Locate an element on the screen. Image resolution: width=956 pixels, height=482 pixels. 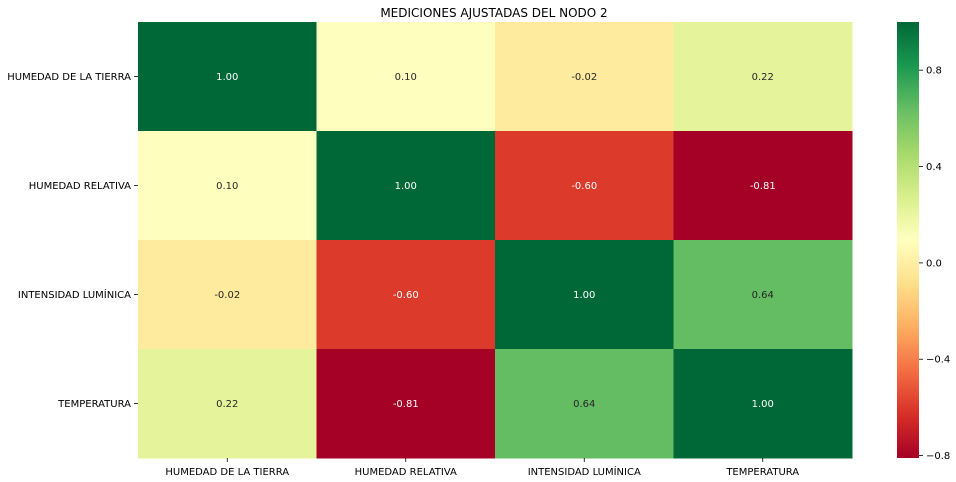
colorbar-tick-label: −0.4 is located at coordinates (938, 360).